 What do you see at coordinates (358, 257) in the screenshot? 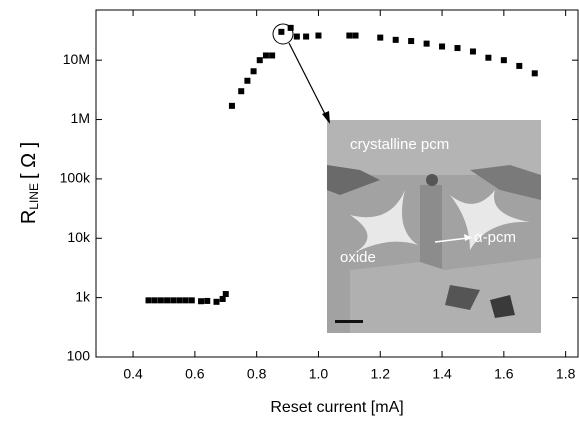
I see `annotation: oxide` at bounding box center [358, 257].